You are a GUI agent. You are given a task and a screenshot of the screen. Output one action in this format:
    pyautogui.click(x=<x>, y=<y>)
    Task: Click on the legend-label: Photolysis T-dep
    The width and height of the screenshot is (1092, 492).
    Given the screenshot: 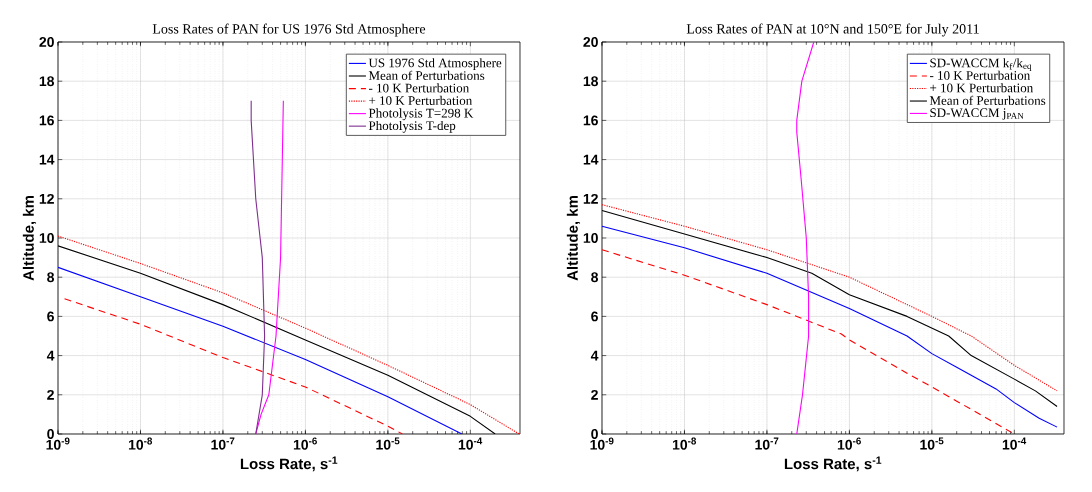 What is the action you would take?
    pyautogui.click(x=412, y=126)
    